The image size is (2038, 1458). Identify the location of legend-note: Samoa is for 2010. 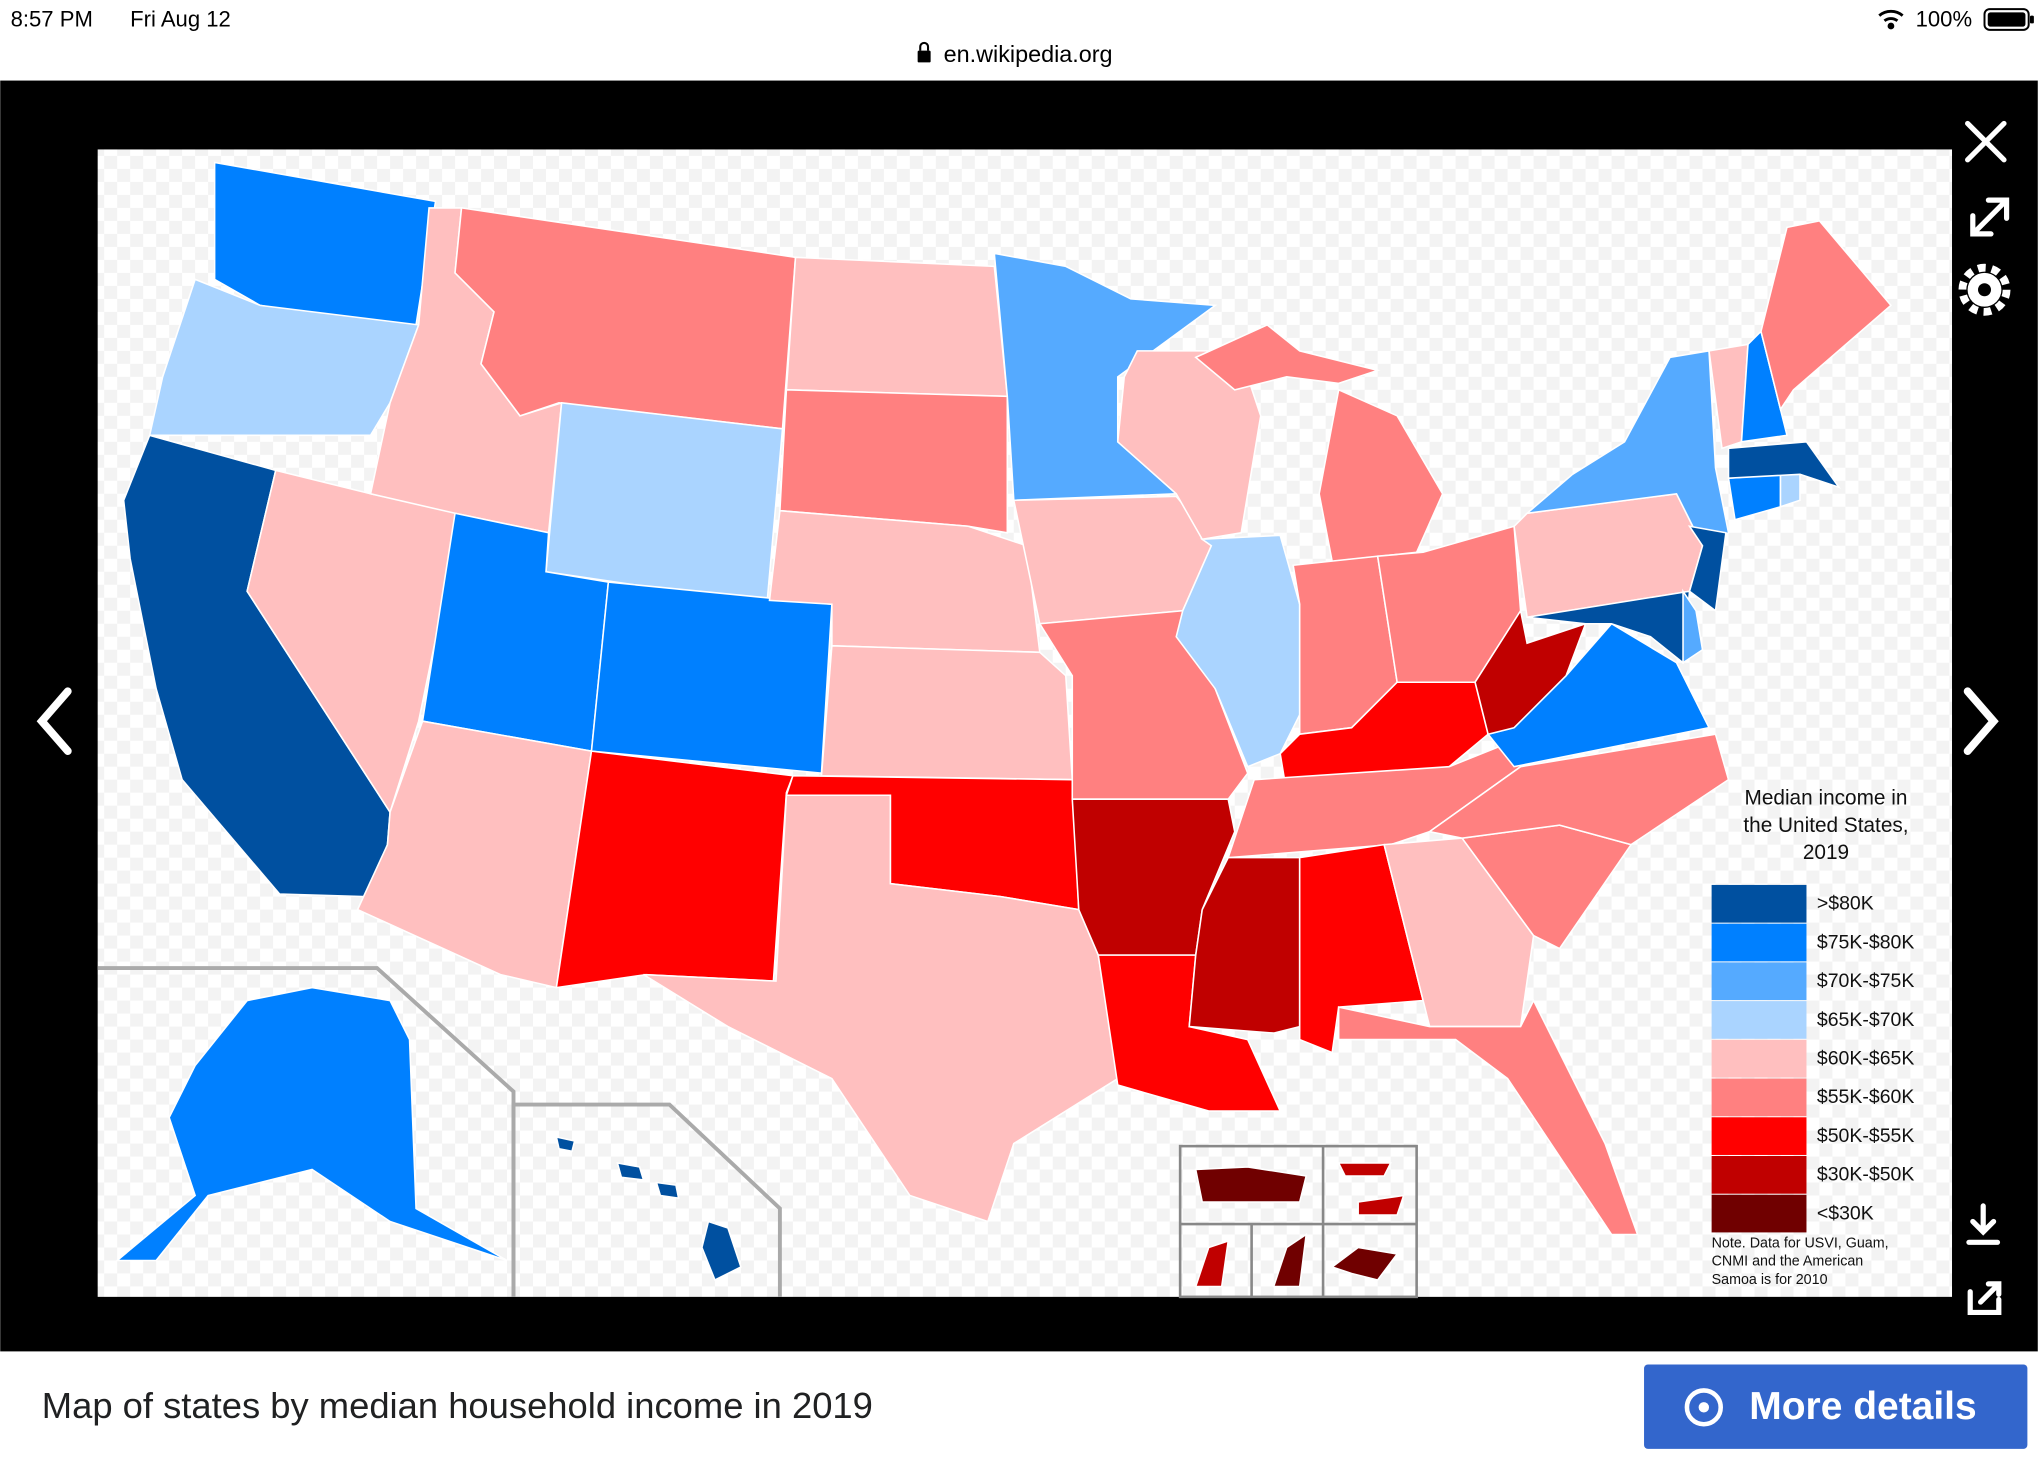
(1770, 1280).